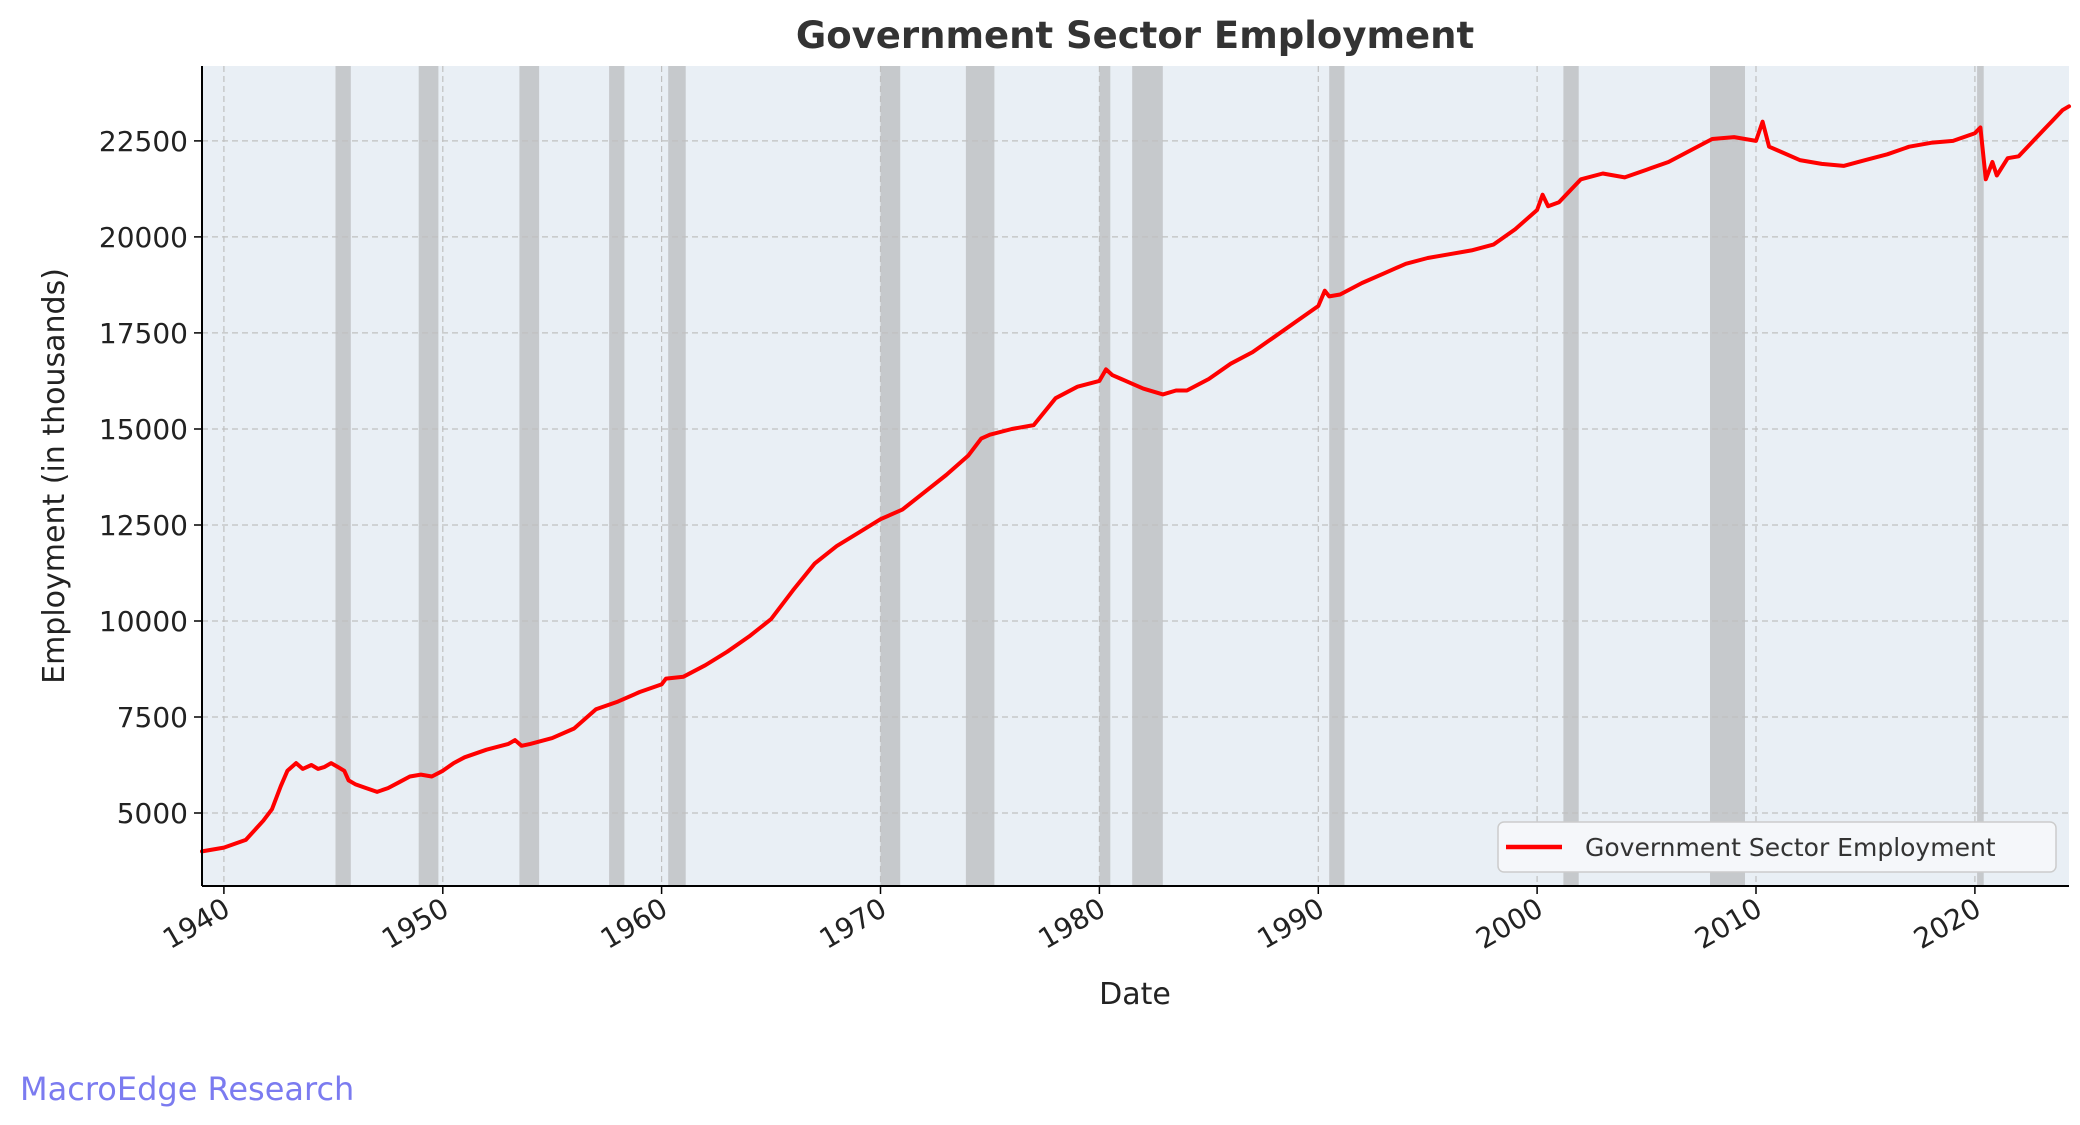 This screenshot has height=1125, width=2080. I want to click on x-tick-label: 1940, so click(196, 923).